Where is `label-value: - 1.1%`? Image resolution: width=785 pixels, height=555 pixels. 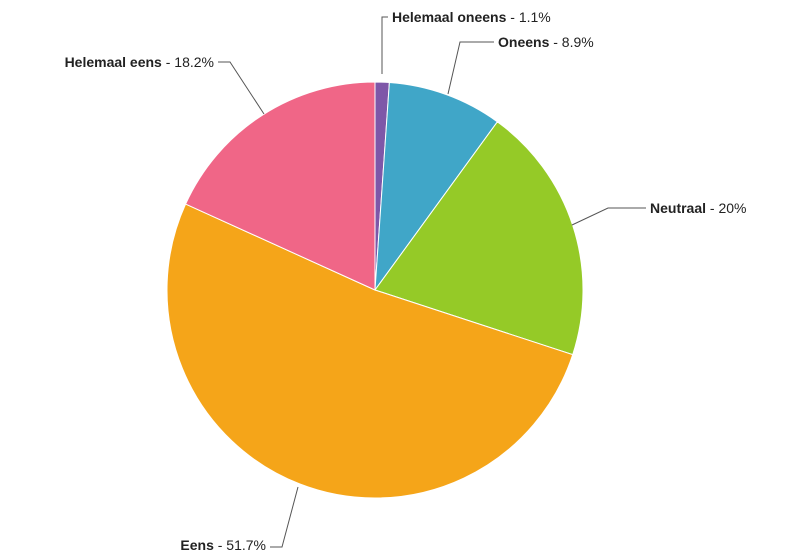 label-value: - 1.1% is located at coordinates (528, 17).